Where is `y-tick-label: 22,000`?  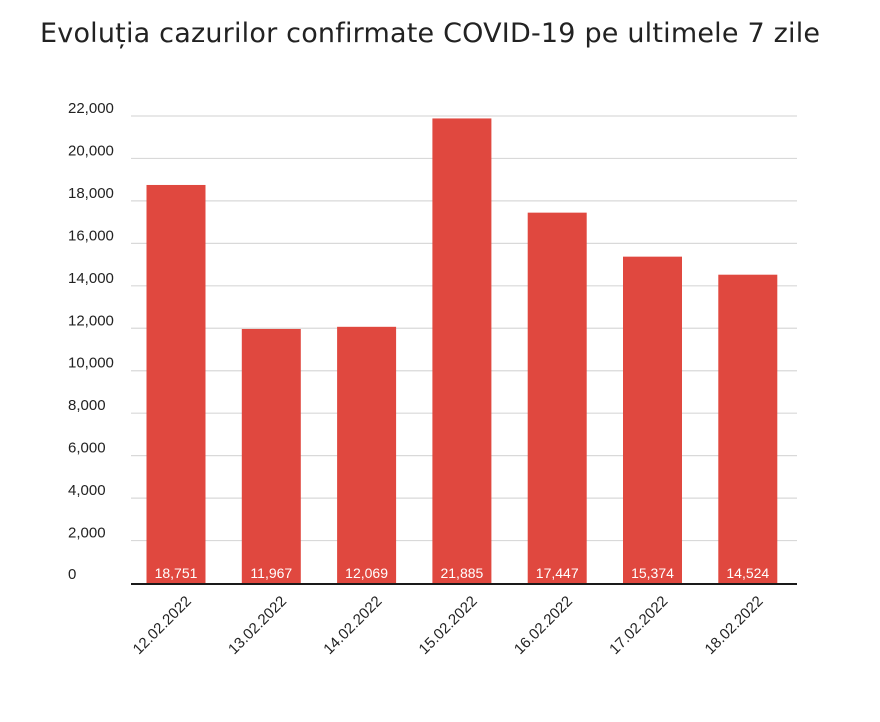
y-tick-label: 22,000 is located at coordinates (91, 108).